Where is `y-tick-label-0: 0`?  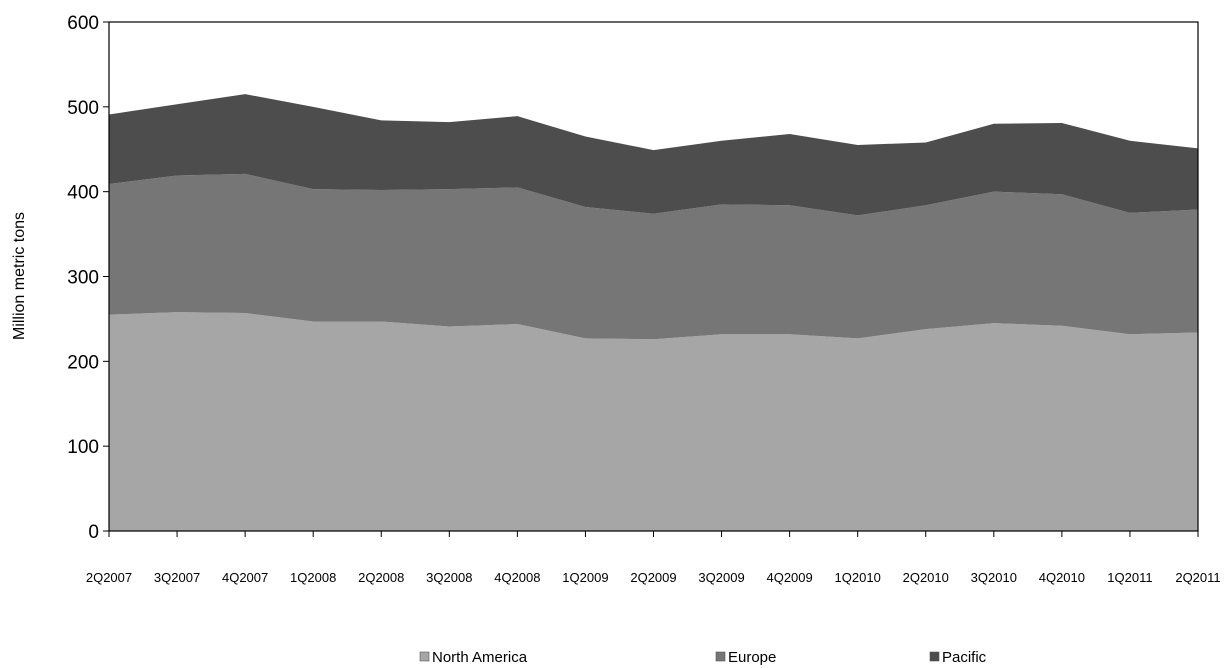 y-tick-label-0: 0 is located at coordinates (93, 532).